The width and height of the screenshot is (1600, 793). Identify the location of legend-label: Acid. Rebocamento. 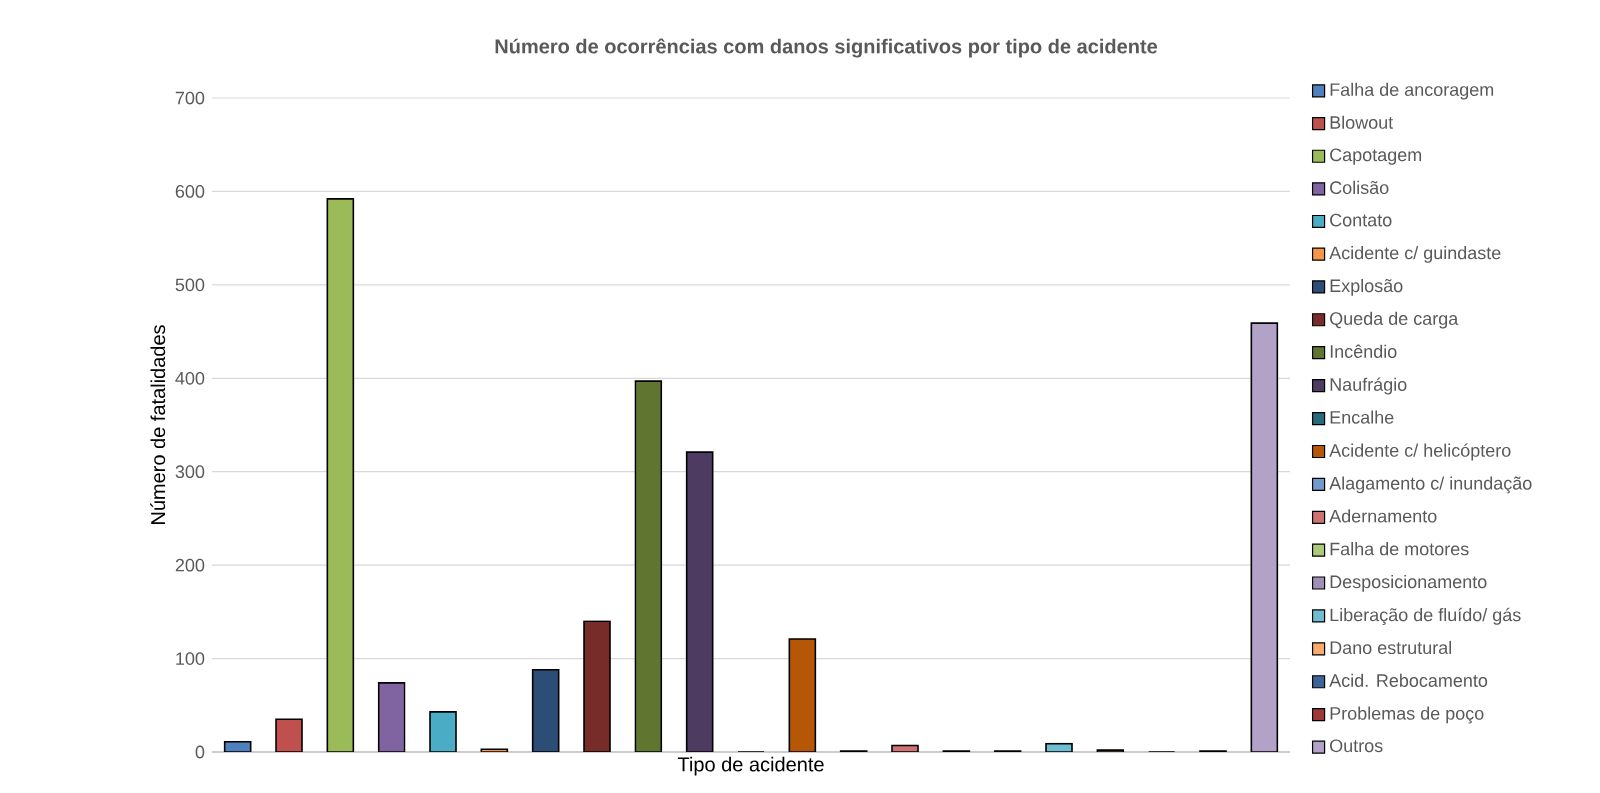
(1408, 680).